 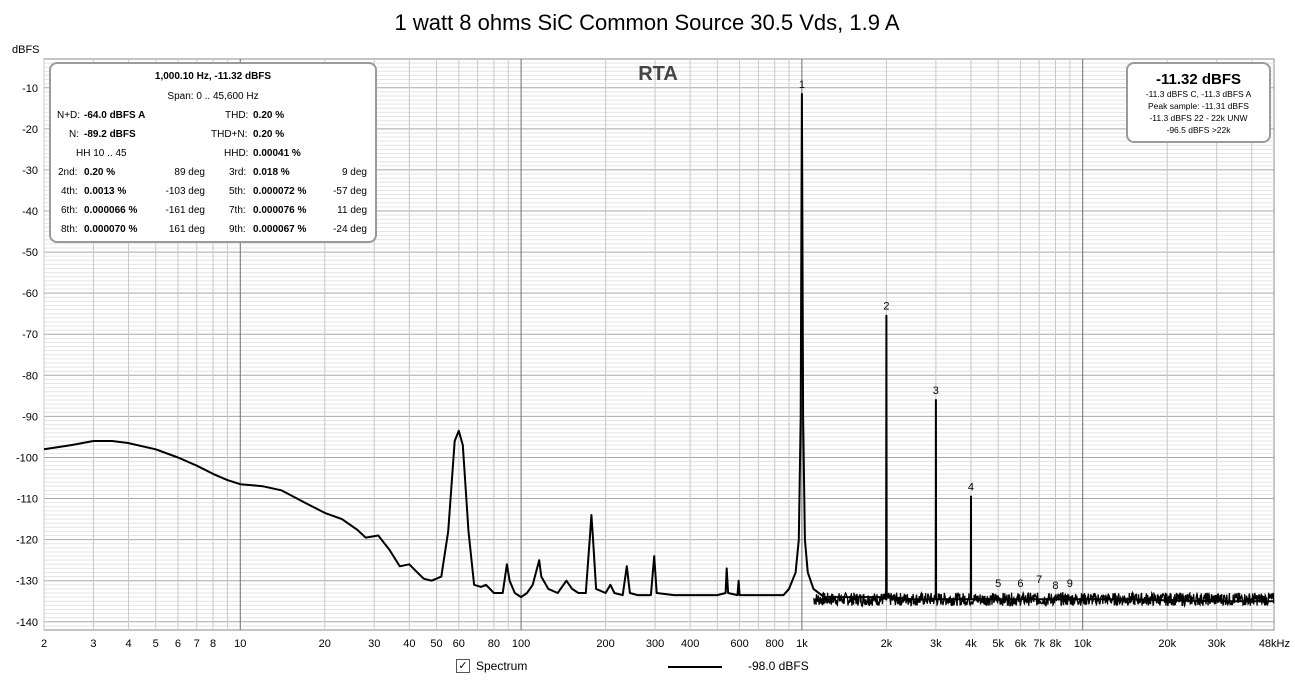 What do you see at coordinates (1198, 94) in the screenshot?
I see `level-line-1: -11.3 dBFS C, -11.3 dBFS A` at bounding box center [1198, 94].